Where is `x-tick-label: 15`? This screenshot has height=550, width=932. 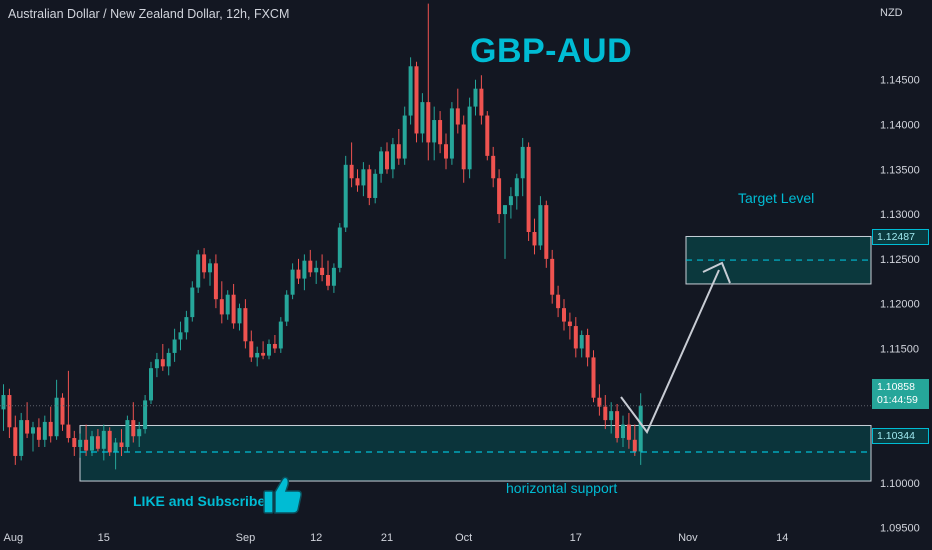
x-tick-label: 15 is located at coordinates (104, 538).